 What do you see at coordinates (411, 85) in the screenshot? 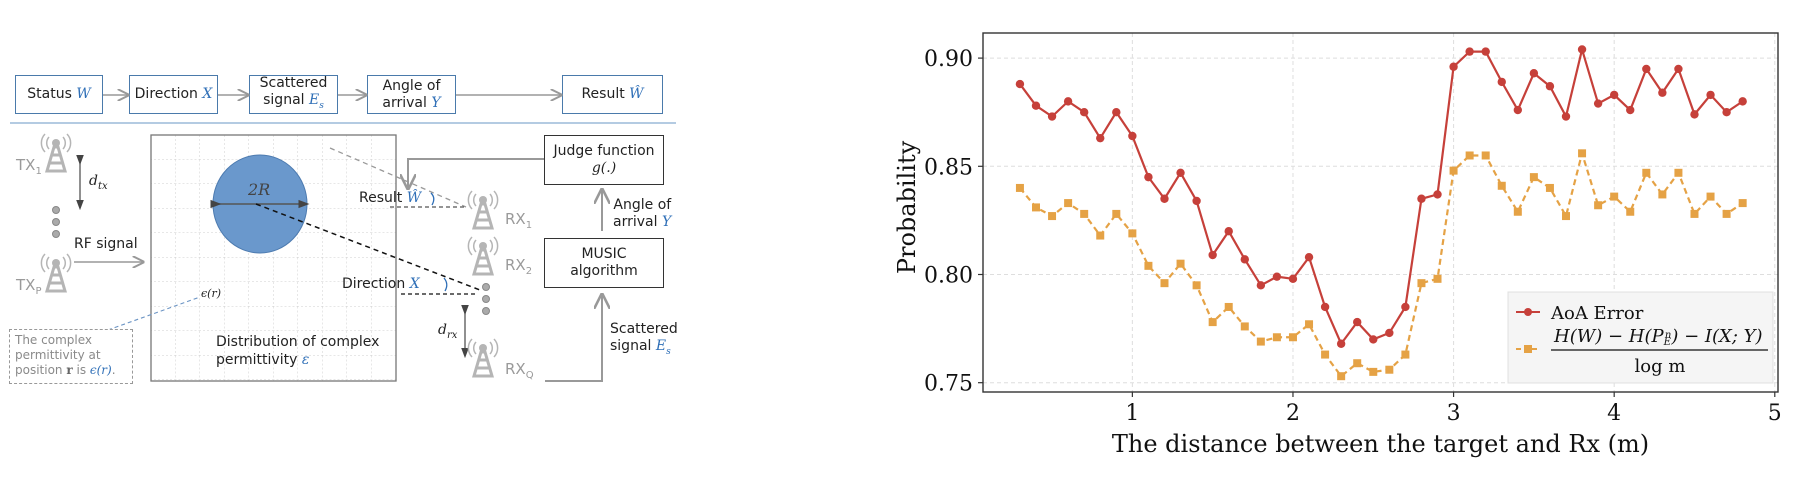
I see `flow-aoa-line1: Angle of` at bounding box center [411, 85].